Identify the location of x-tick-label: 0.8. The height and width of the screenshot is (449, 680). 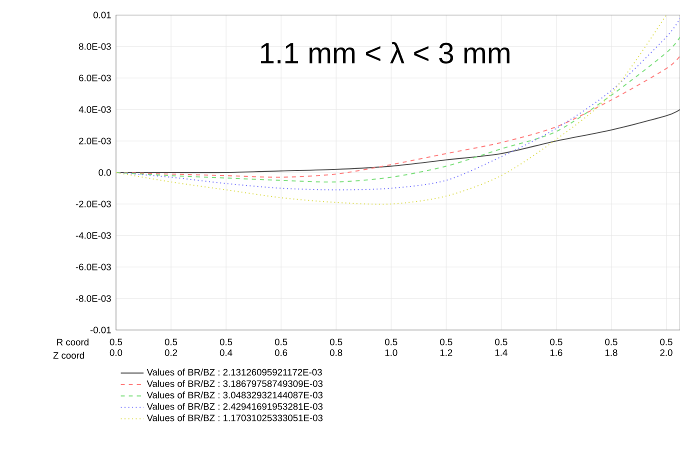
(336, 352).